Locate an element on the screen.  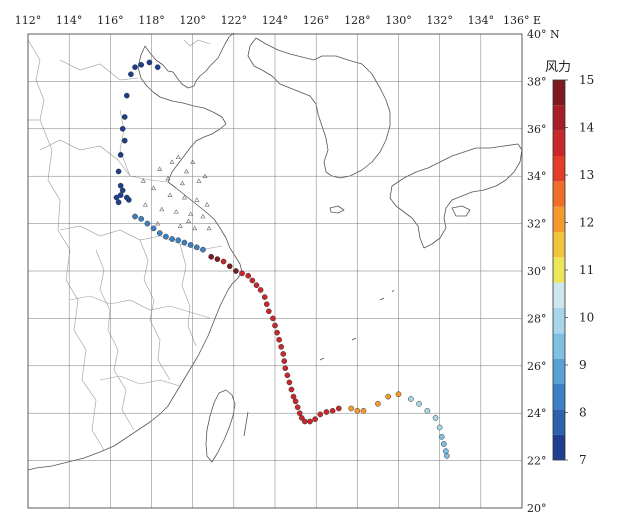
longitude-label: 134° is located at coordinates (481, 20).